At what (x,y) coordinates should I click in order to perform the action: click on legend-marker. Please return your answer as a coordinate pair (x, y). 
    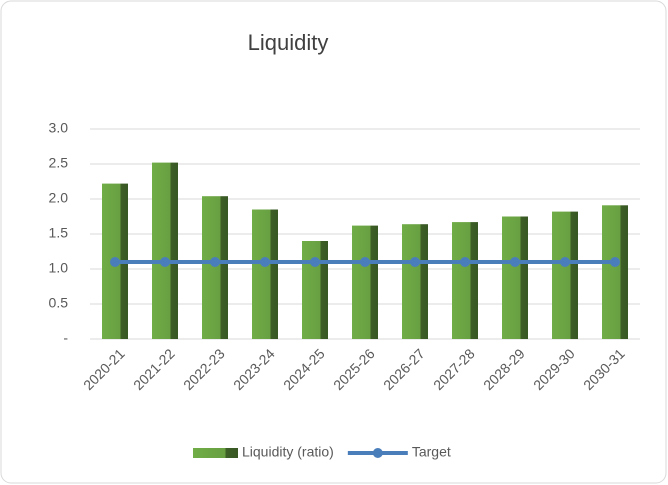
    Looking at the image, I should click on (377, 453).